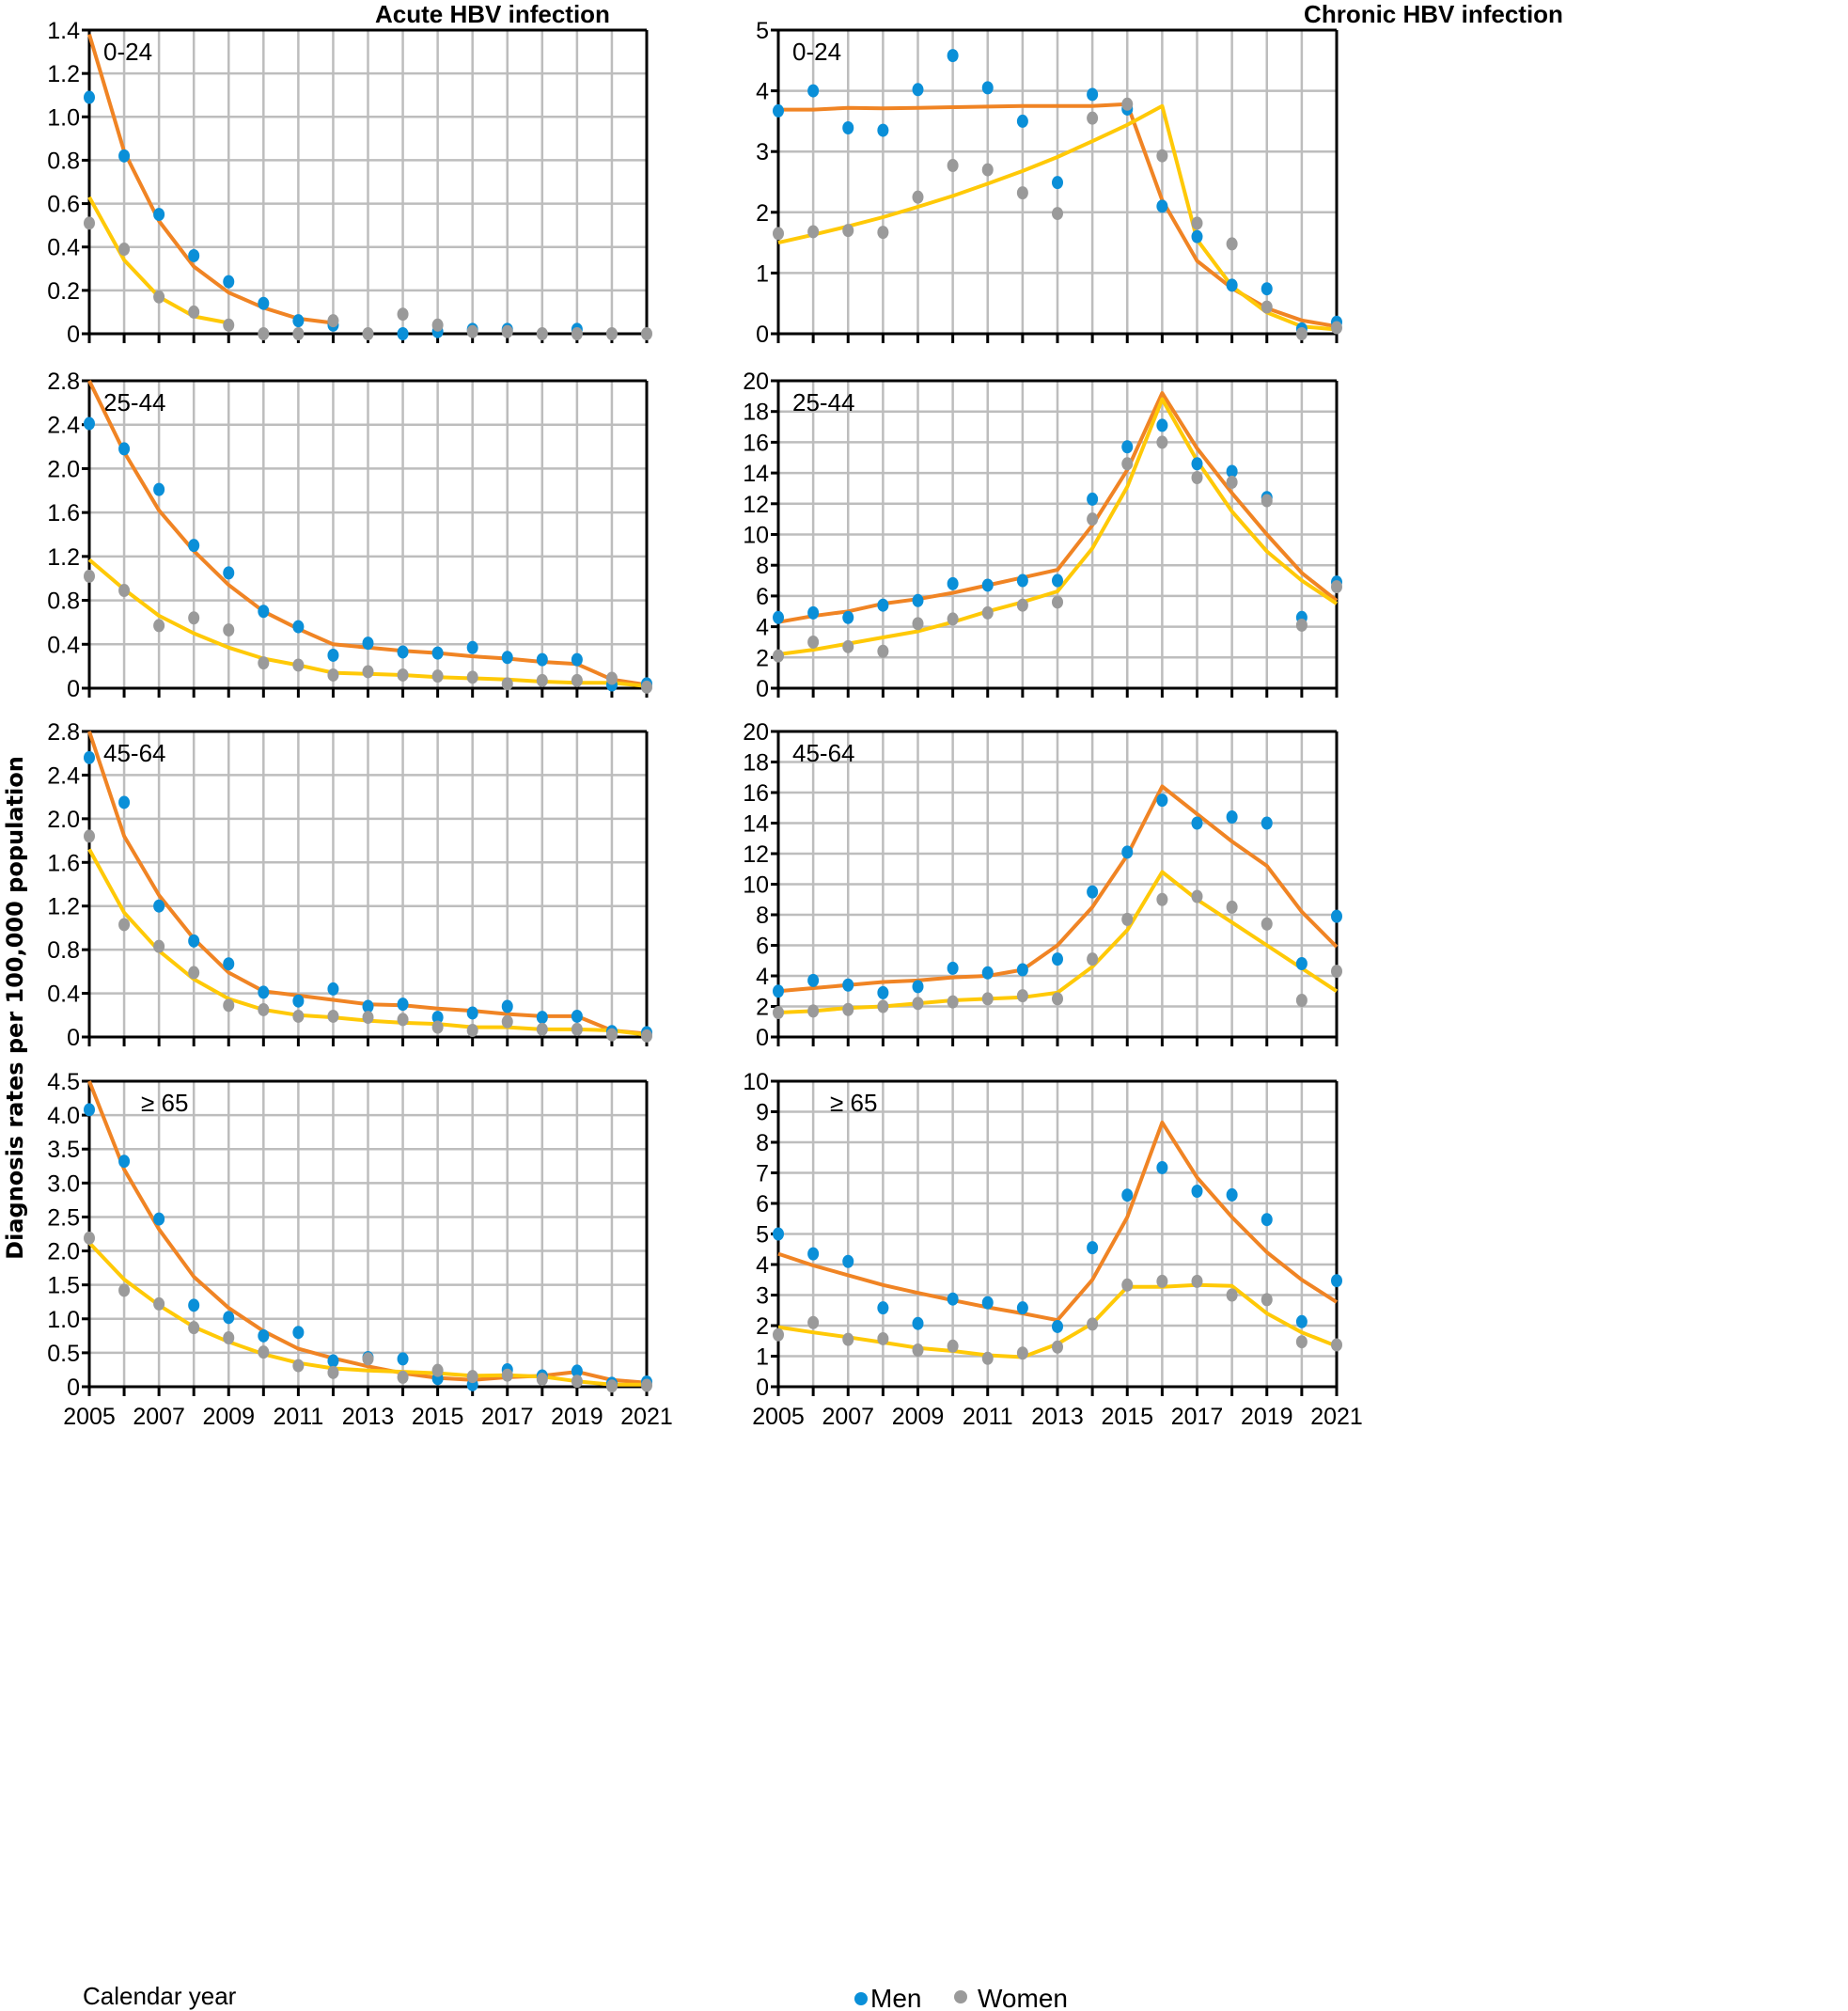  I want to click on y-tick-label: 4.5, so click(63, 1082).